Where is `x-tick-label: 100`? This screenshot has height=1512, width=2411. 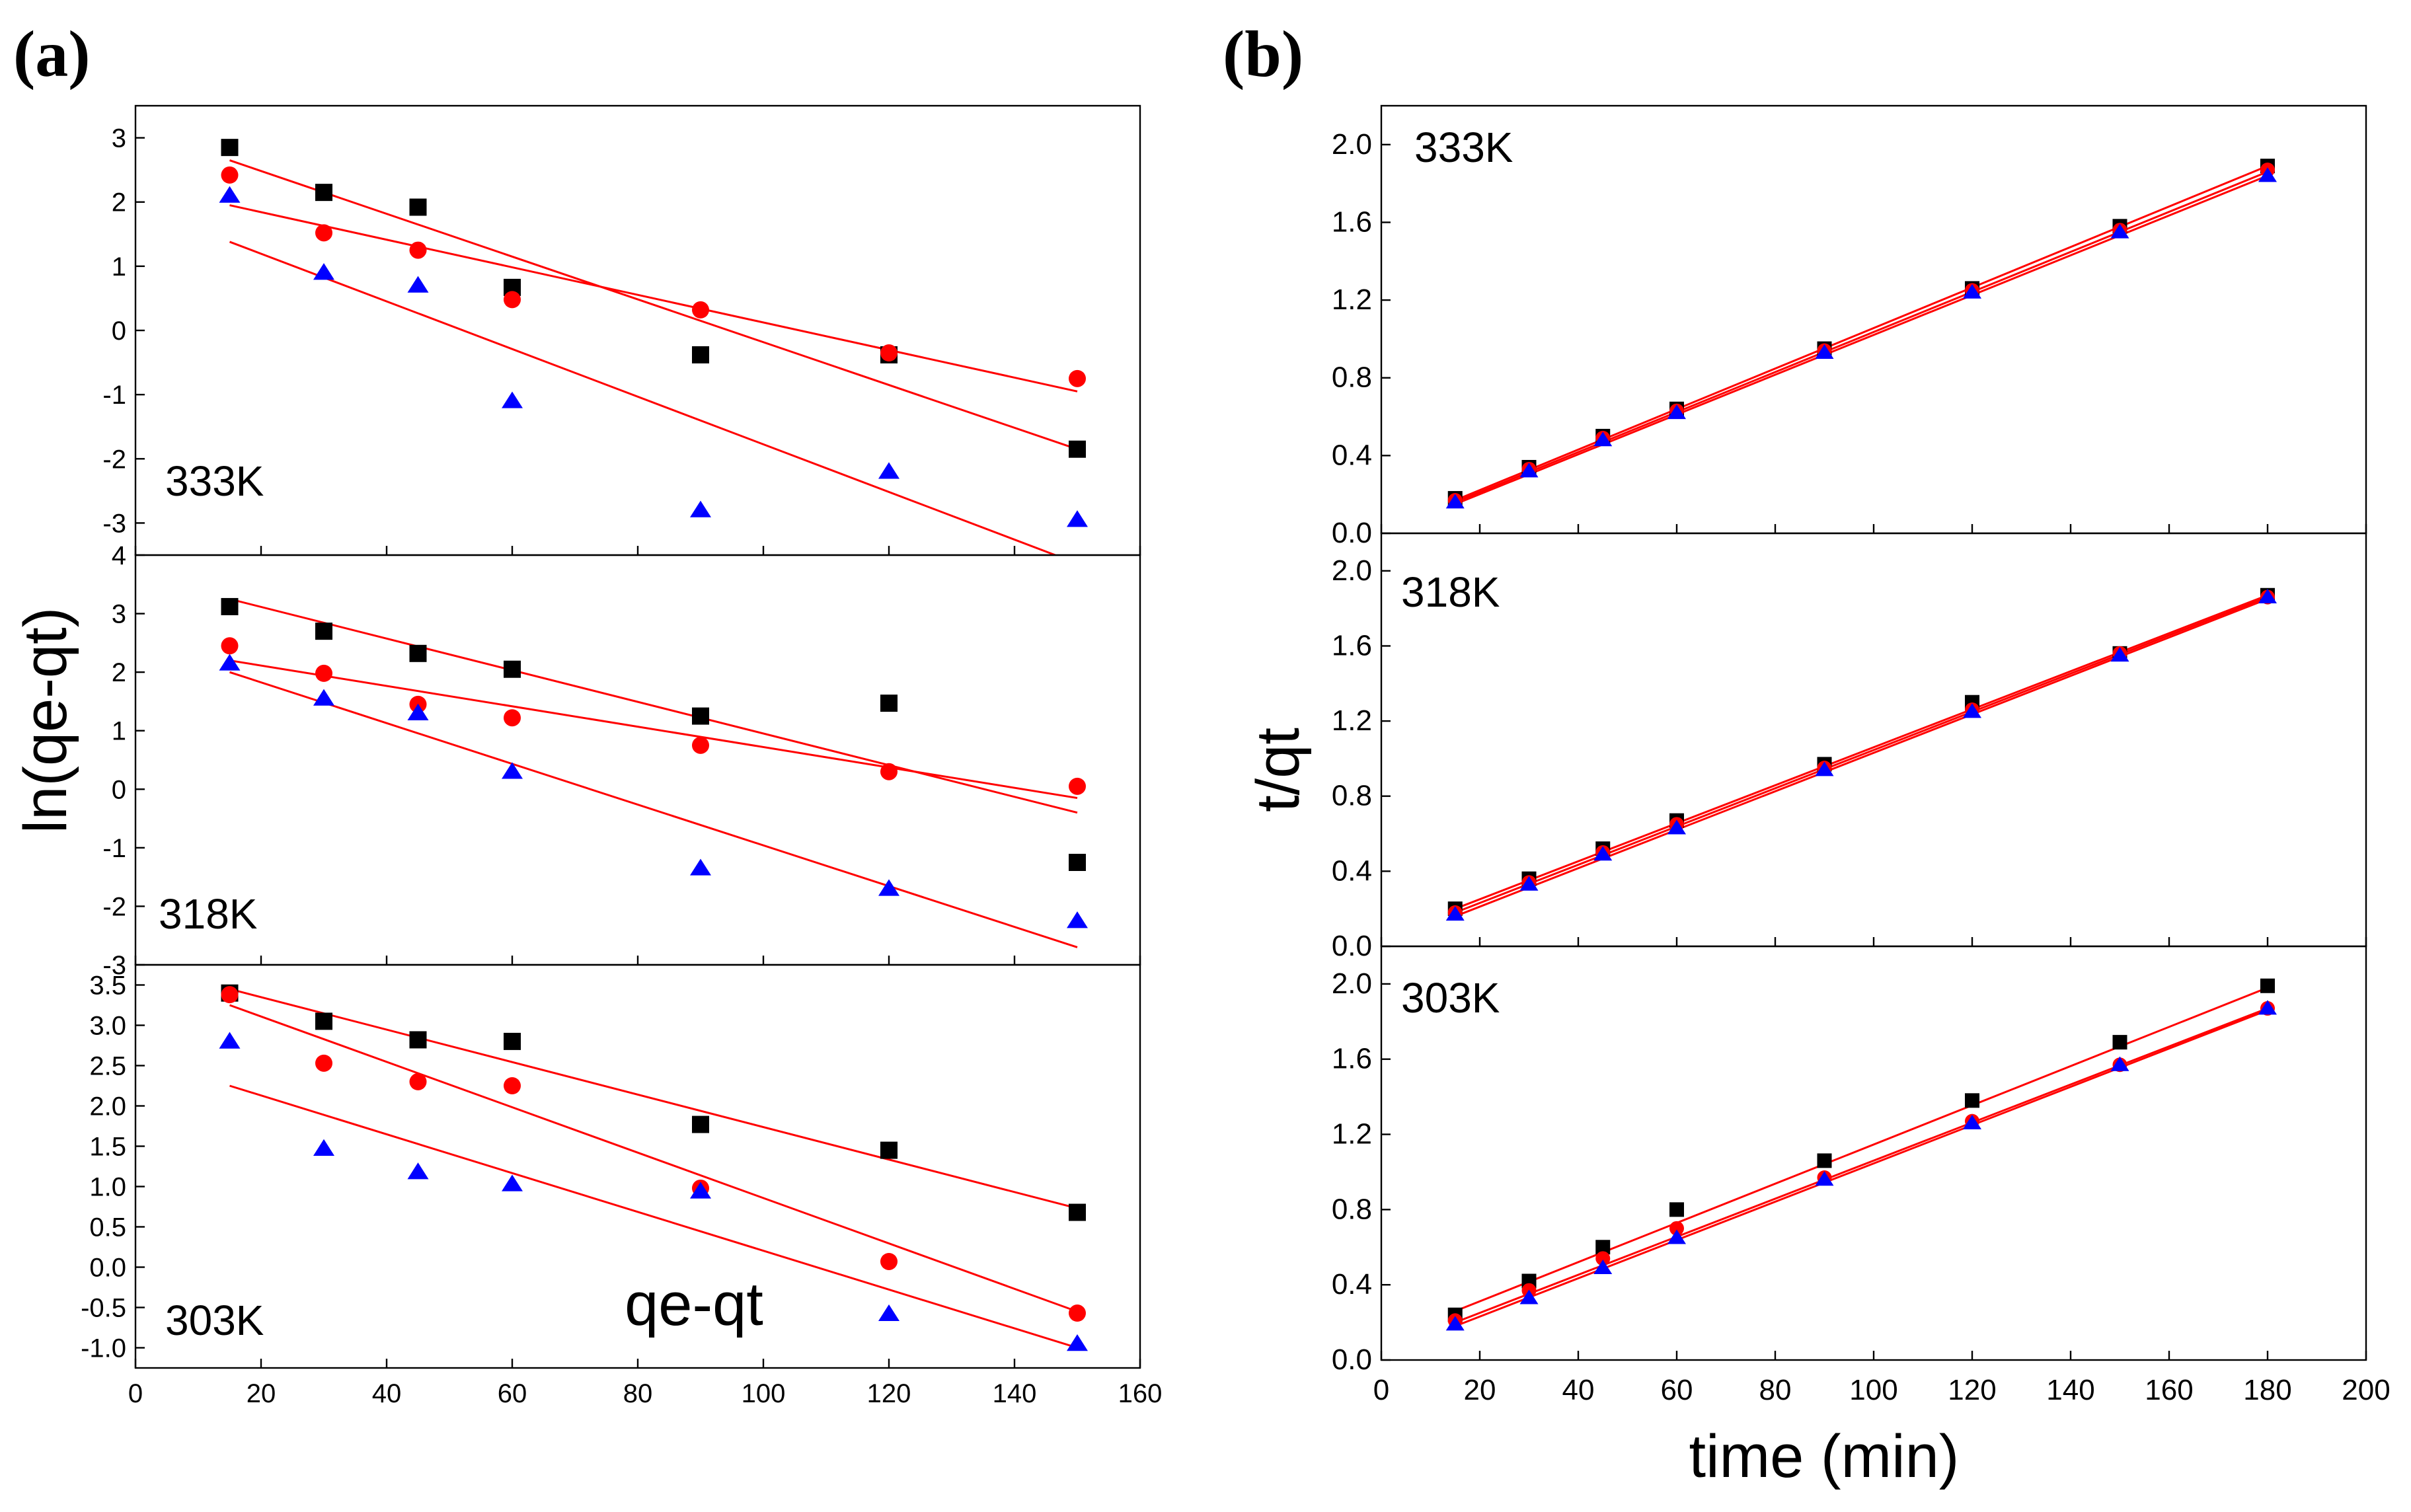 x-tick-label: 100 is located at coordinates (764, 1393).